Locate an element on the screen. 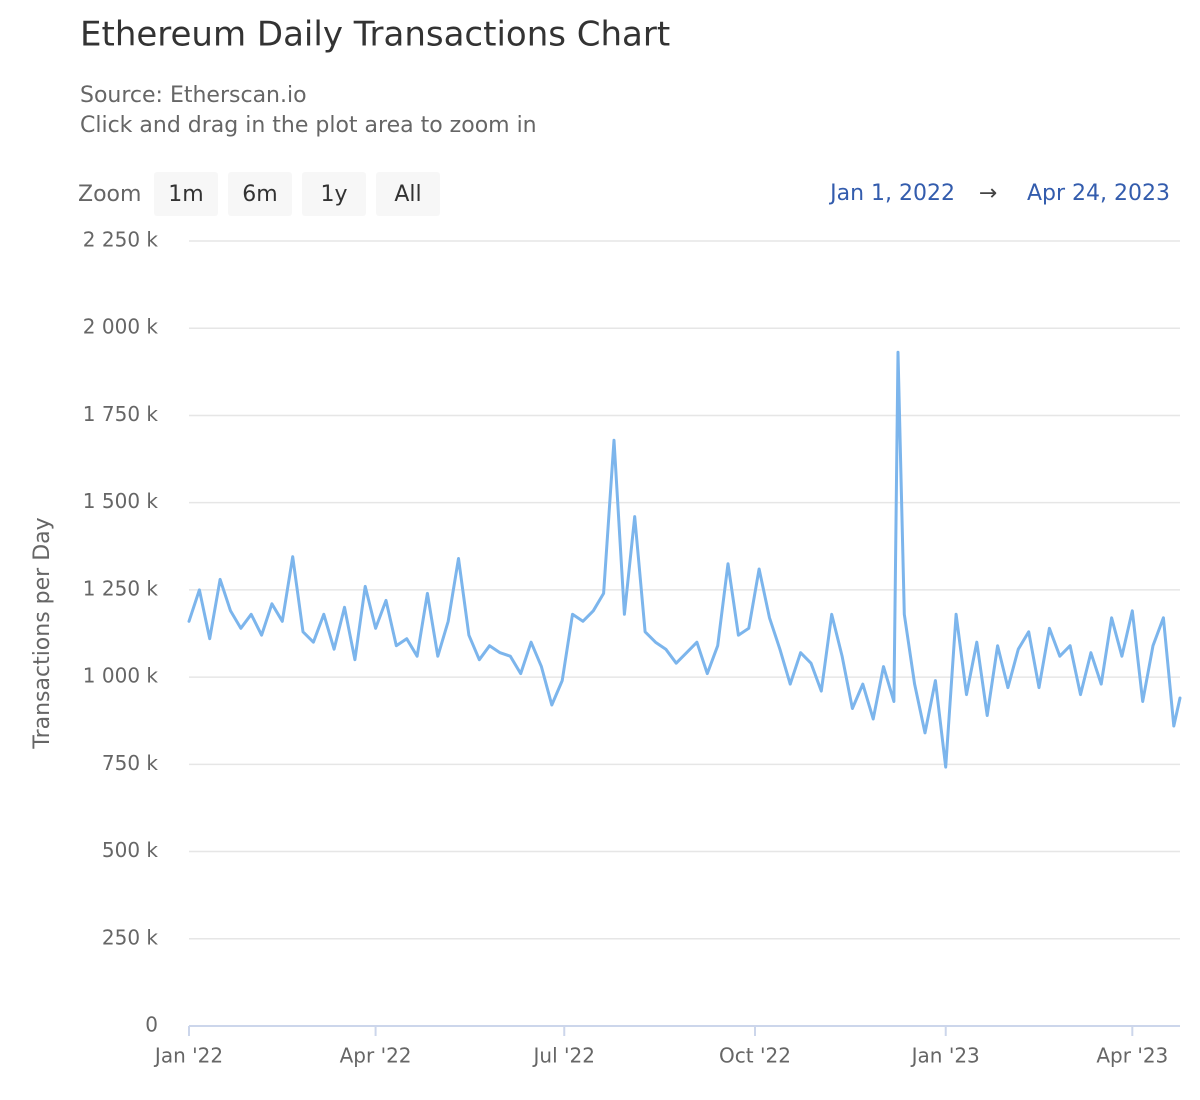 The width and height of the screenshot is (1200, 1100). zoom-button-label: 1y is located at coordinates (333, 194).